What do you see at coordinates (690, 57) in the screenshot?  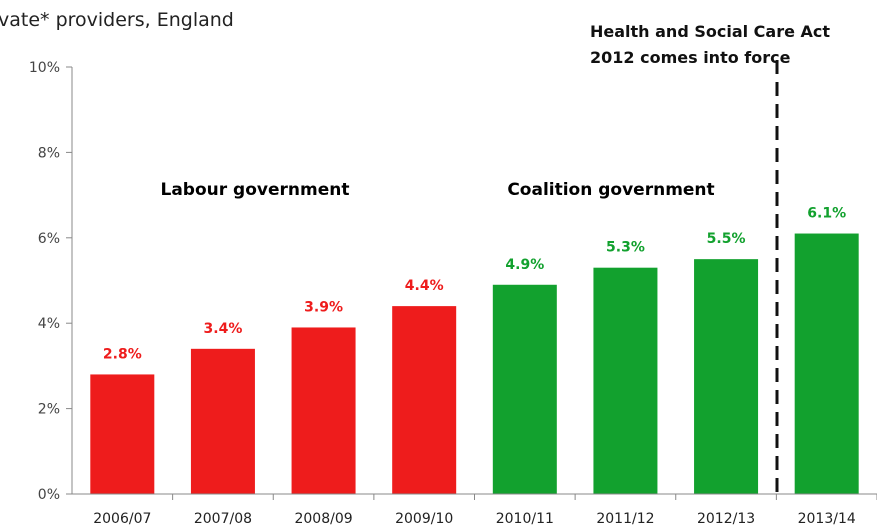 I see `act-annotation-line-2: 2012 comes into force` at bounding box center [690, 57].